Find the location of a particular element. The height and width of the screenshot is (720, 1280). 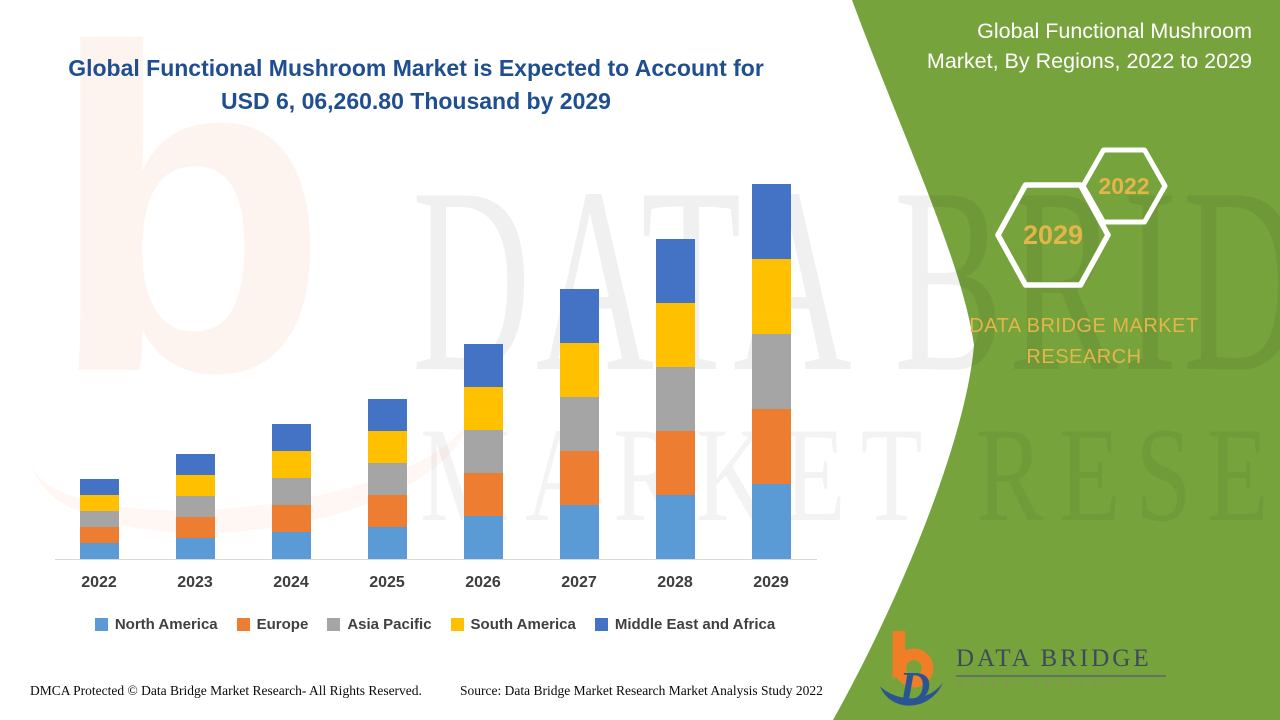

stacked-bar-2026 is located at coordinates (483, 451).